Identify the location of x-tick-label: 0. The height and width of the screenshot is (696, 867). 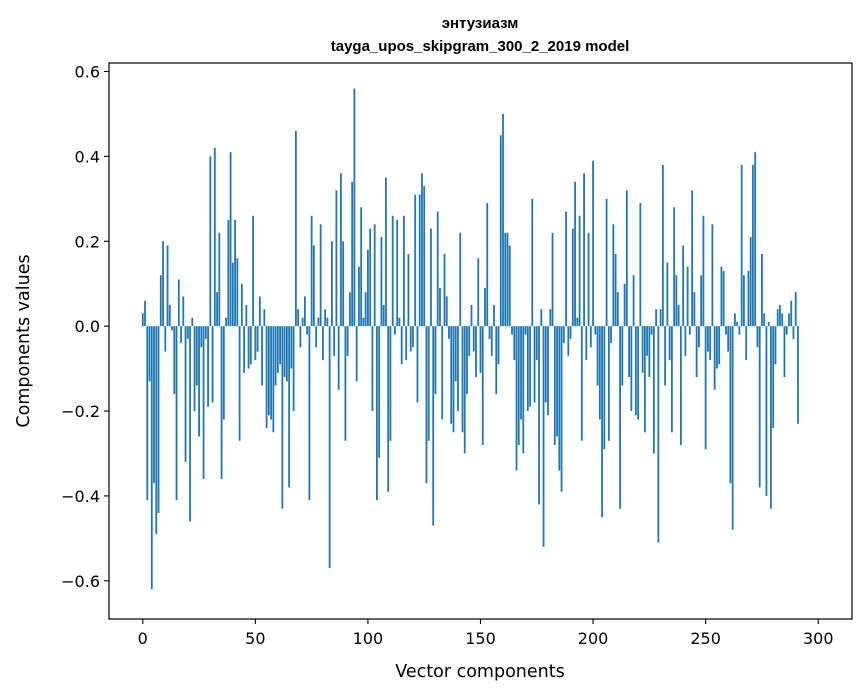
(143, 638).